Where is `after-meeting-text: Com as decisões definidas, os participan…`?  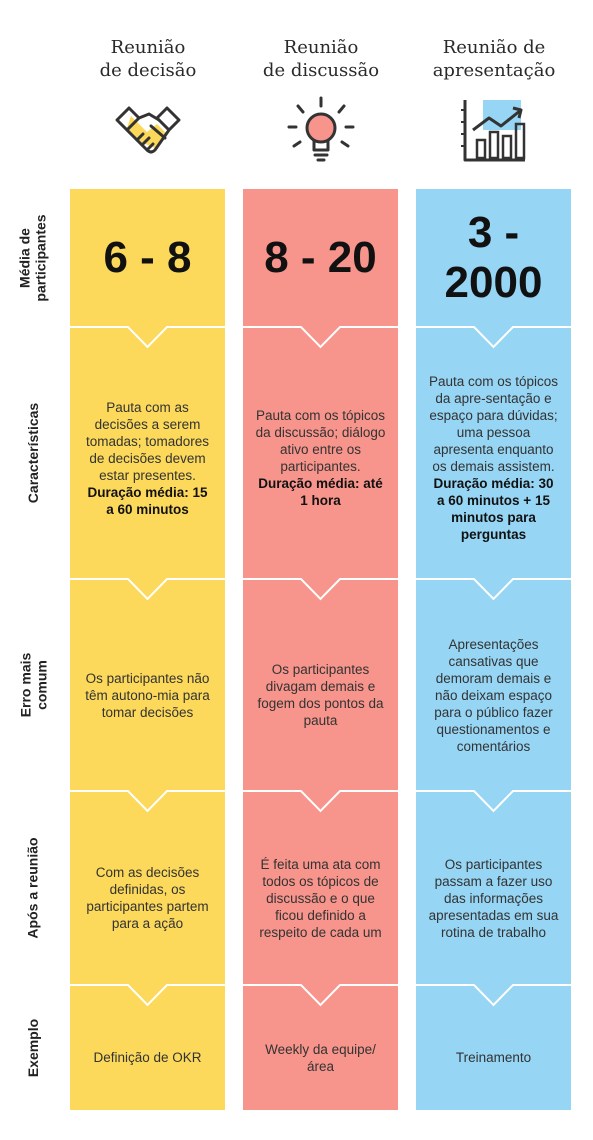
after-meeting-text: Com as decisões definidas, os participan… is located at coordinates (147, 898).